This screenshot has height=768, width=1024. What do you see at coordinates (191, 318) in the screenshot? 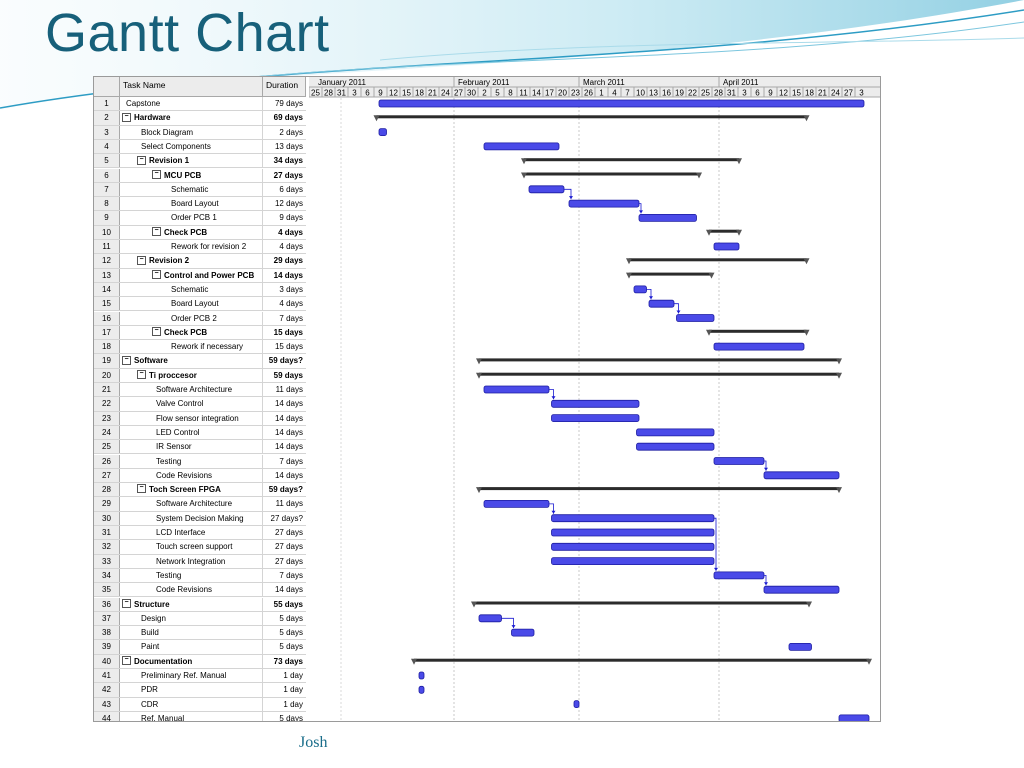
I see `task-name: Order PCB 2` at bounding box center [191, 318].